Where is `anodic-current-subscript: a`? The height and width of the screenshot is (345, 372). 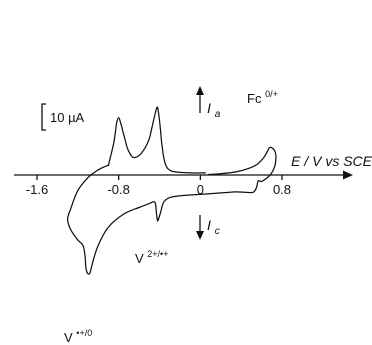 anodic-current-subscript: a is located at coordinates (218, 114).